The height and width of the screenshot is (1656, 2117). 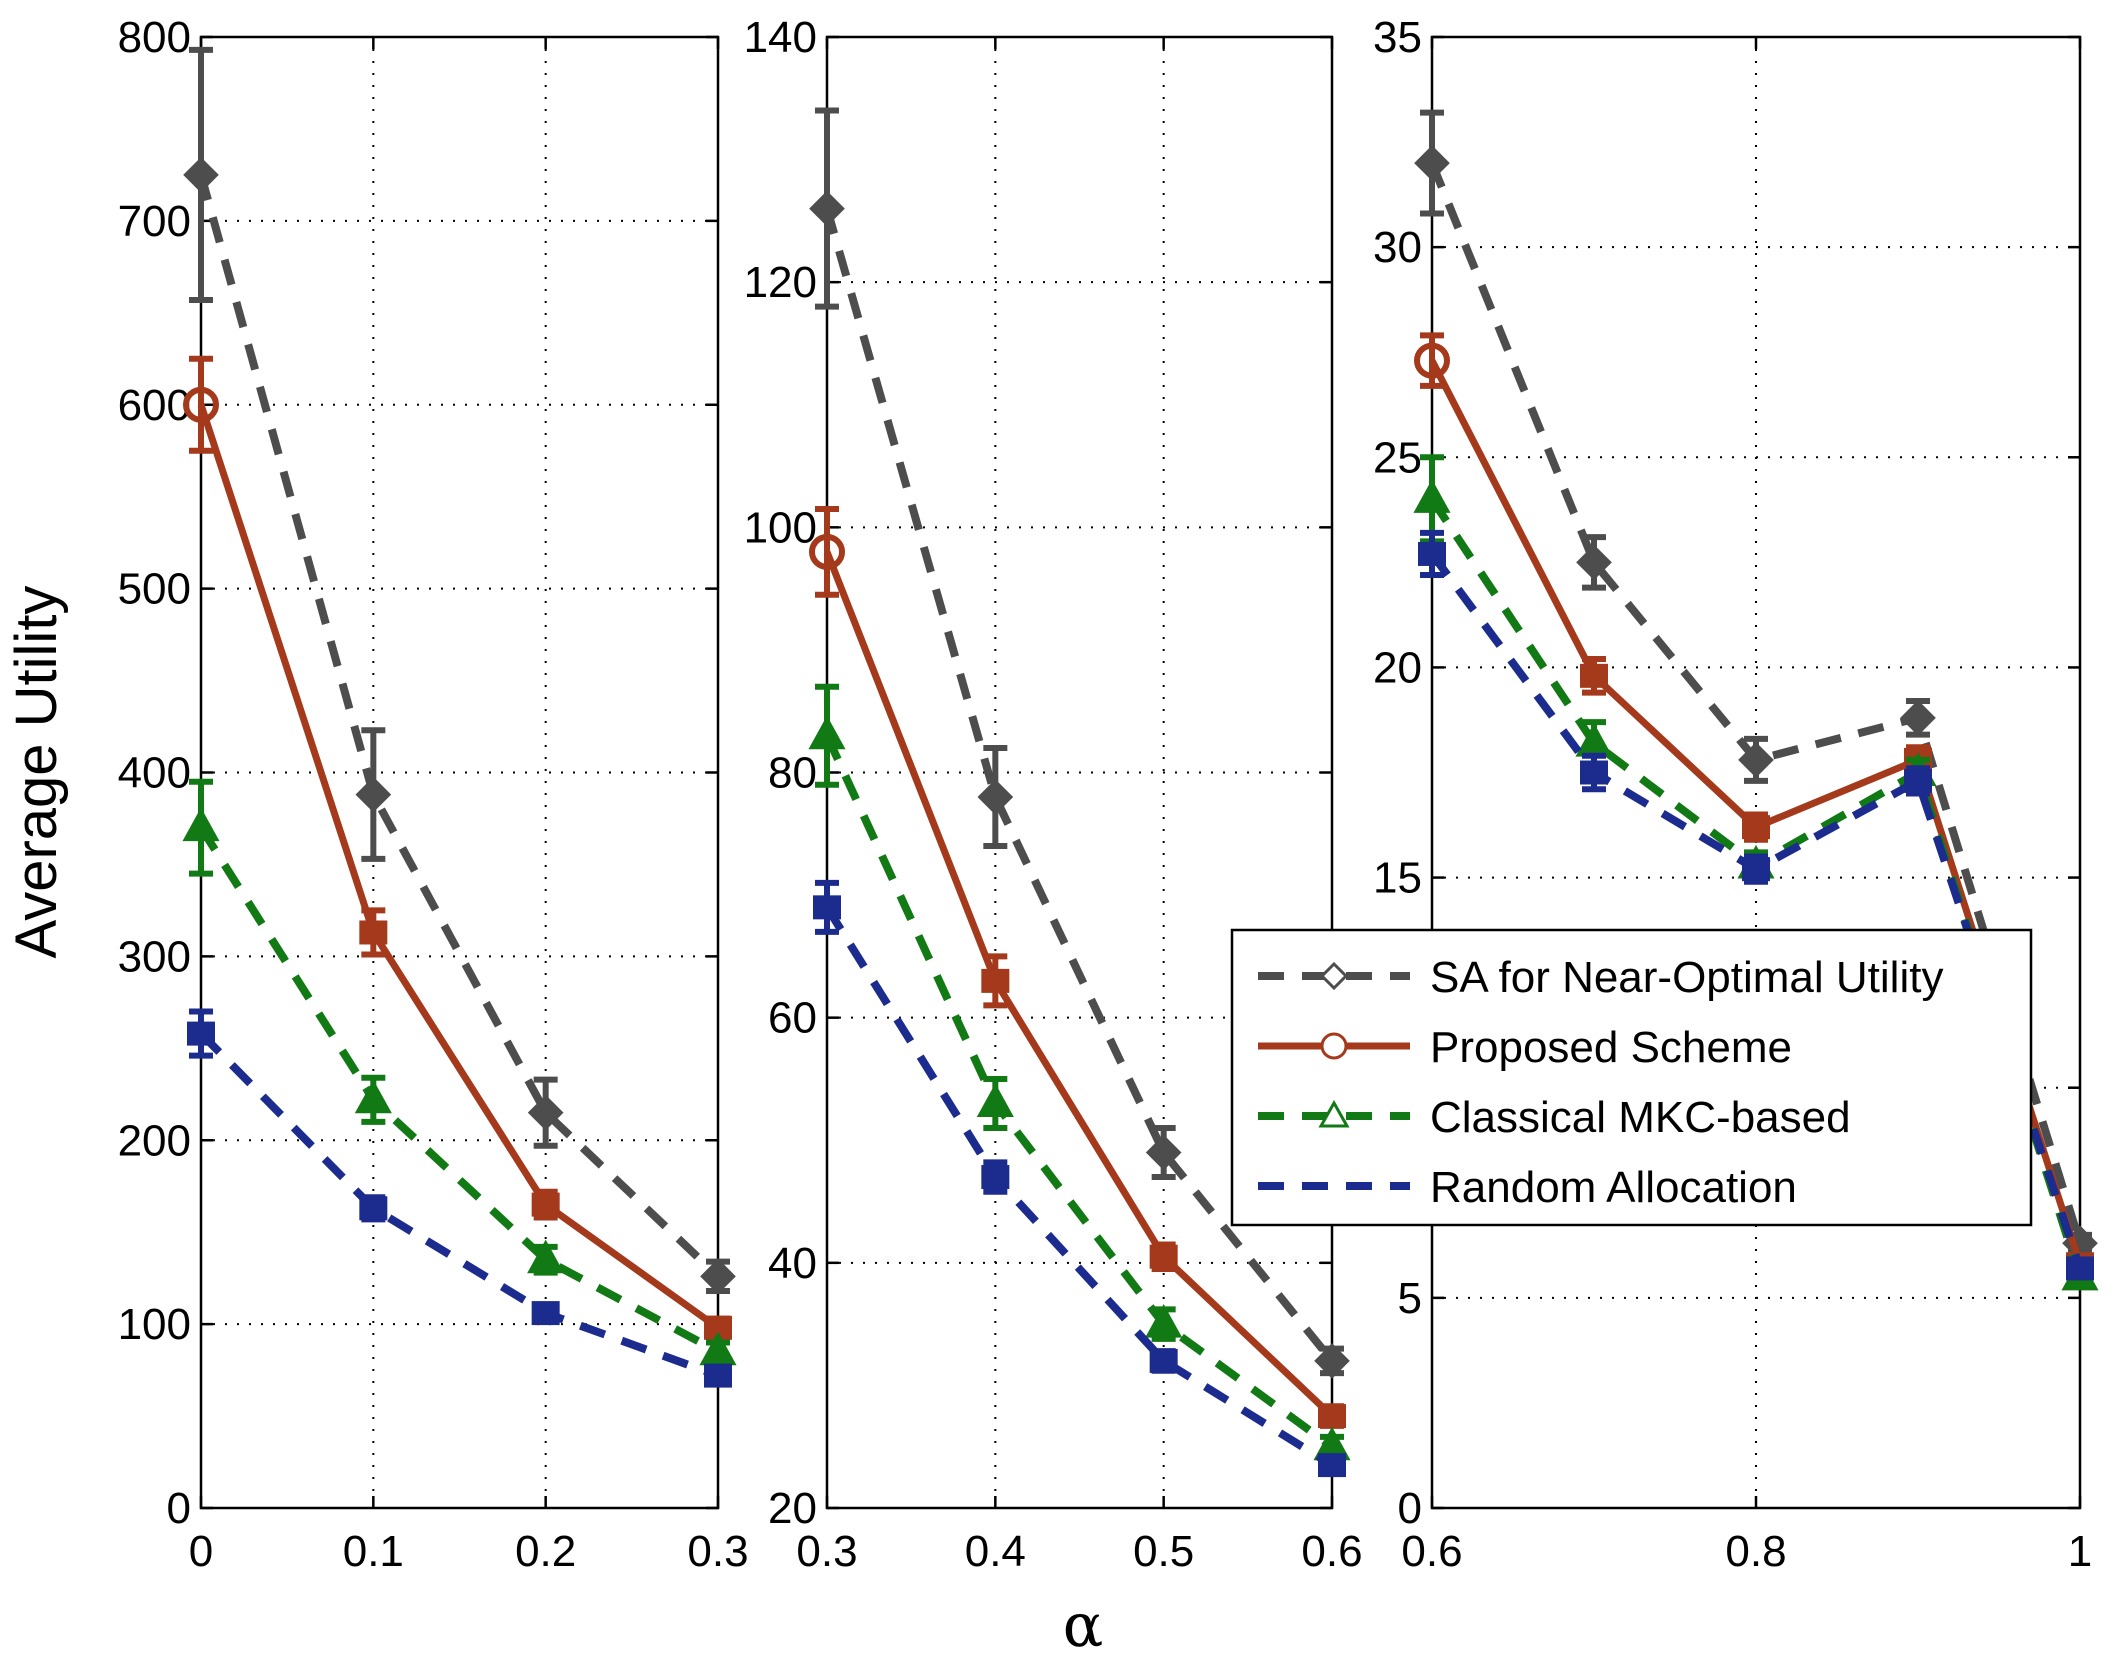 What do you see at coordinates (1397, 37) in the screenshot?
I see `y-tick-label: 35` at bounding box center [1397, 37].